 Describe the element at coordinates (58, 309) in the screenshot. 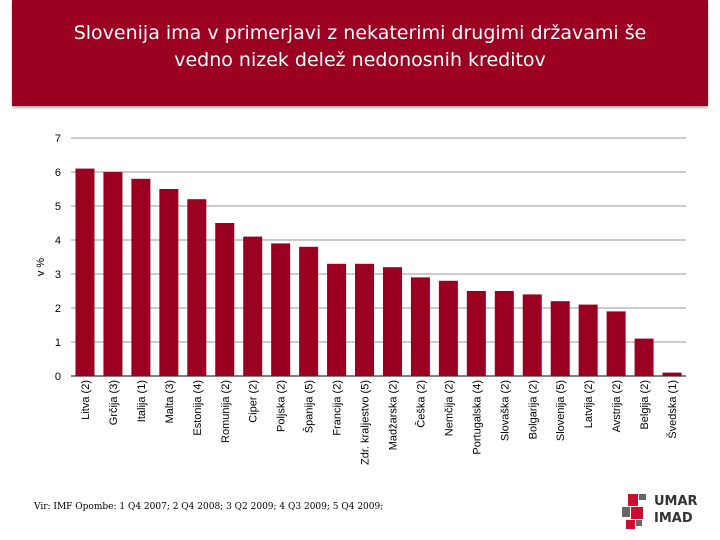

I see `y-tick-label: 2` at that location.